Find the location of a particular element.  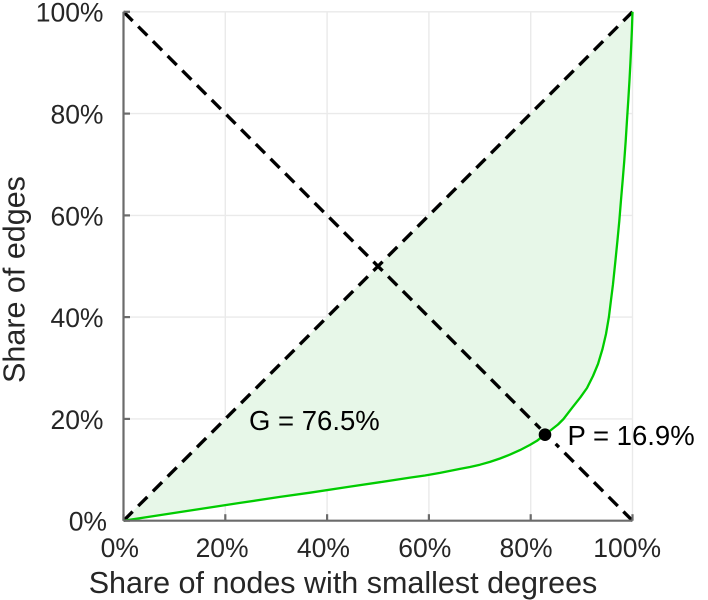

svg-text: G = 76.5% is located at coordinates (314, 420).